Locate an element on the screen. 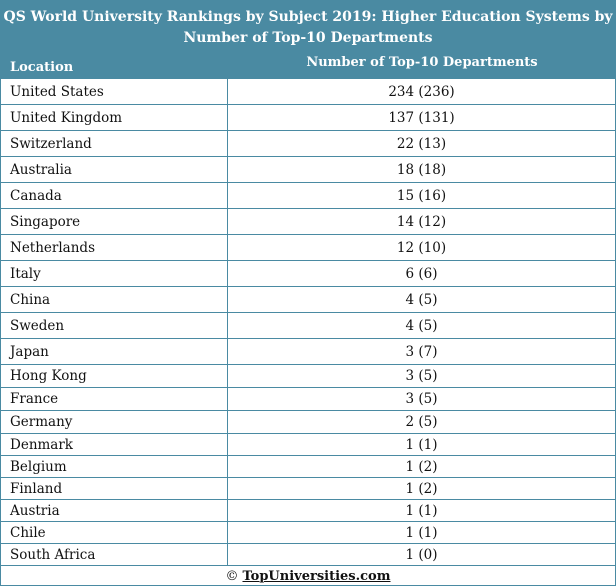 The width and height of the screenshot is (616, 586). departments-cell: 234 (236) is located at coordinates (421, 91).